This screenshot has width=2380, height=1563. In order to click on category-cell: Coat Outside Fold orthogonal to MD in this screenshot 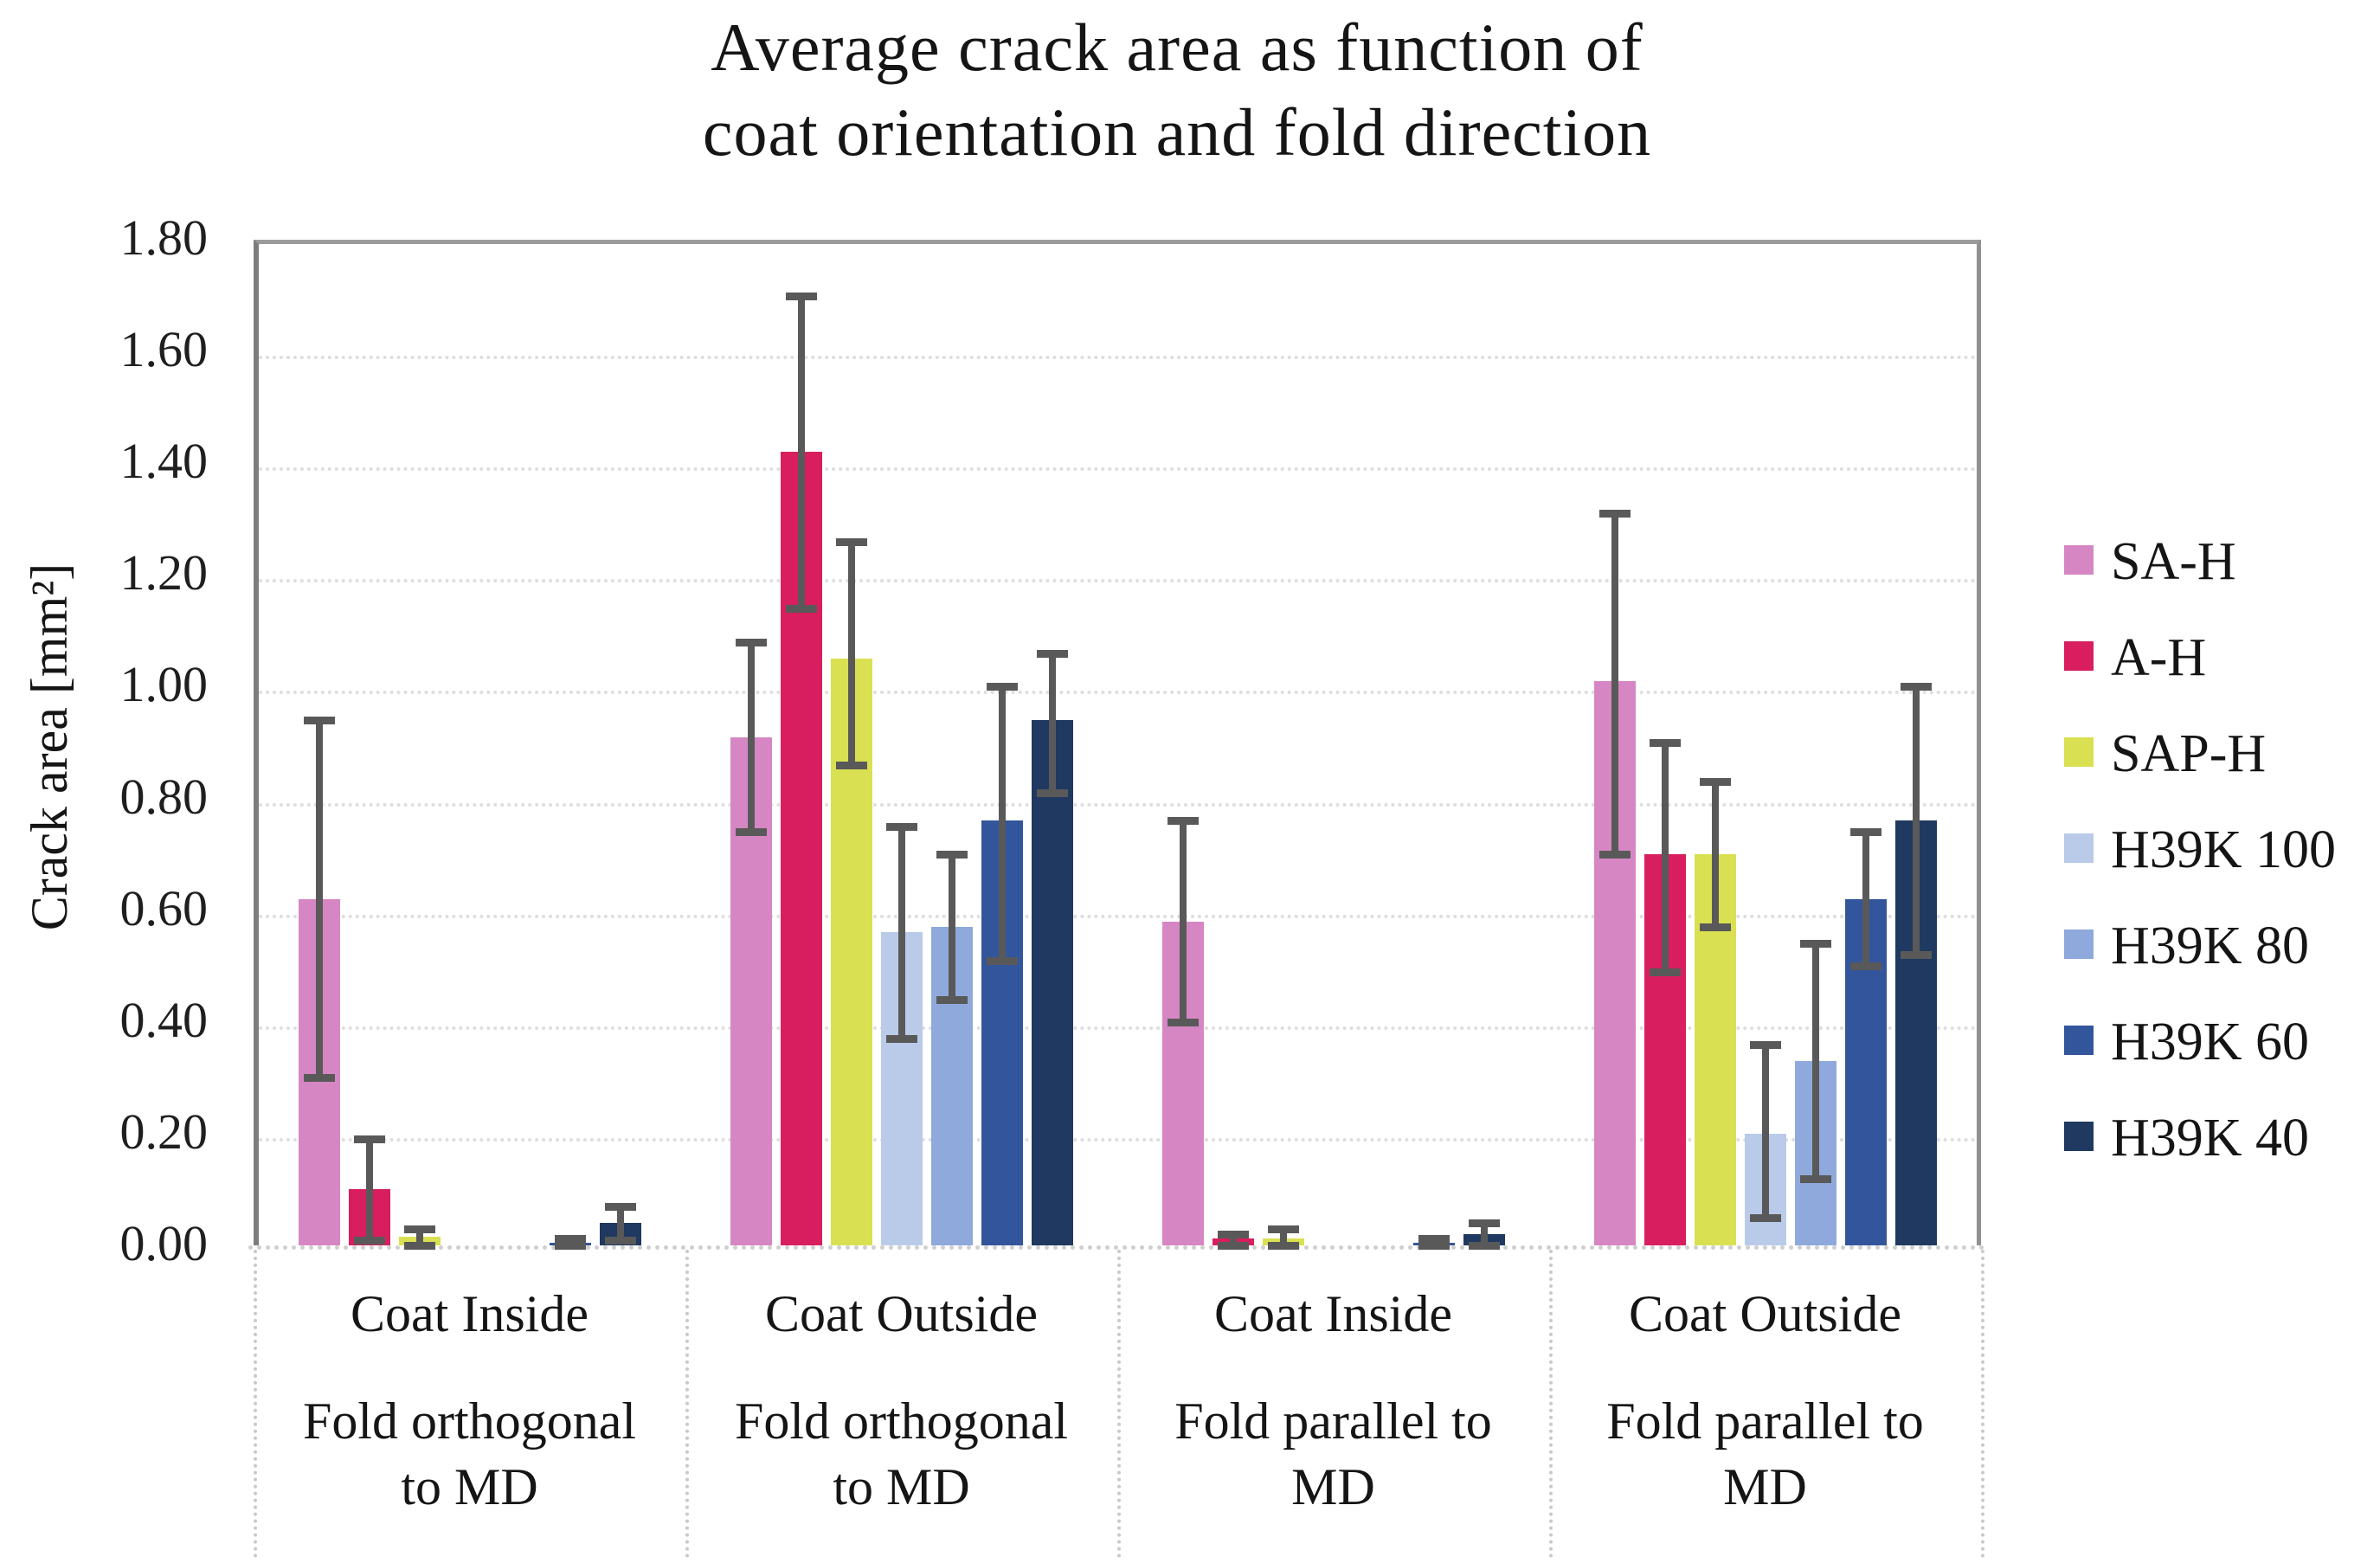, I will do `click(901, 1404)`.